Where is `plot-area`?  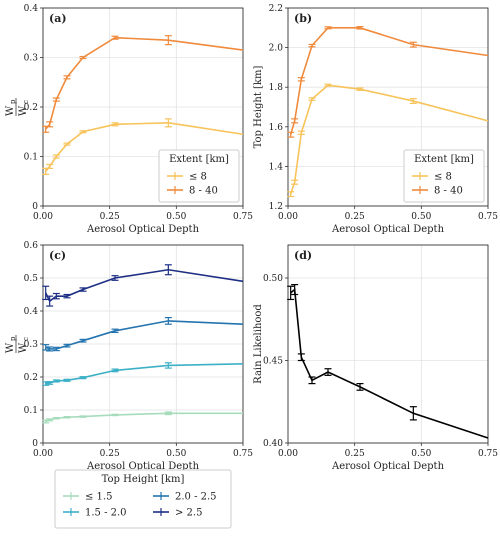 plot-area is located at coordinates (388, 344).